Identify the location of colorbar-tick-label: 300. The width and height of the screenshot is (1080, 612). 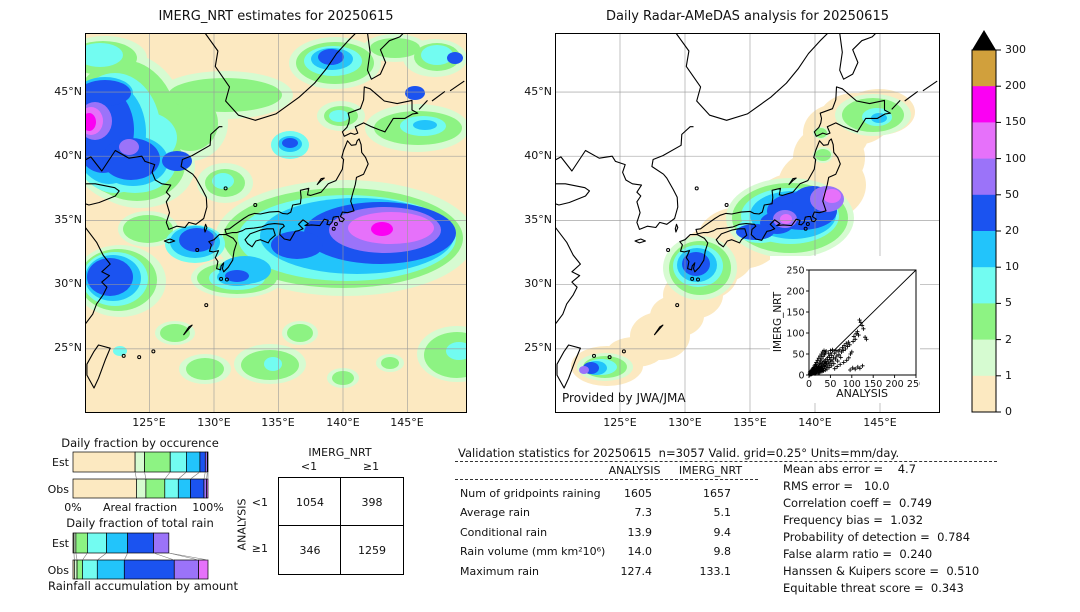
(1015, 49).